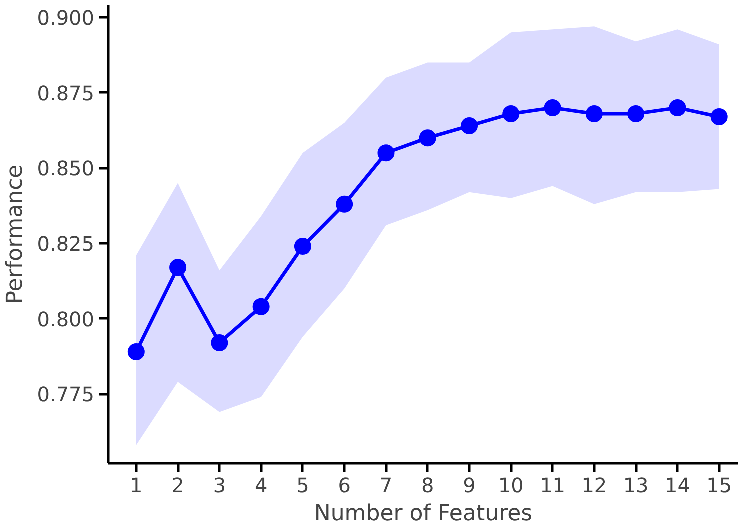  Describe the element at coordinates (386, 486) in the screenshot. I see `x-tick-label: 7` at that location.